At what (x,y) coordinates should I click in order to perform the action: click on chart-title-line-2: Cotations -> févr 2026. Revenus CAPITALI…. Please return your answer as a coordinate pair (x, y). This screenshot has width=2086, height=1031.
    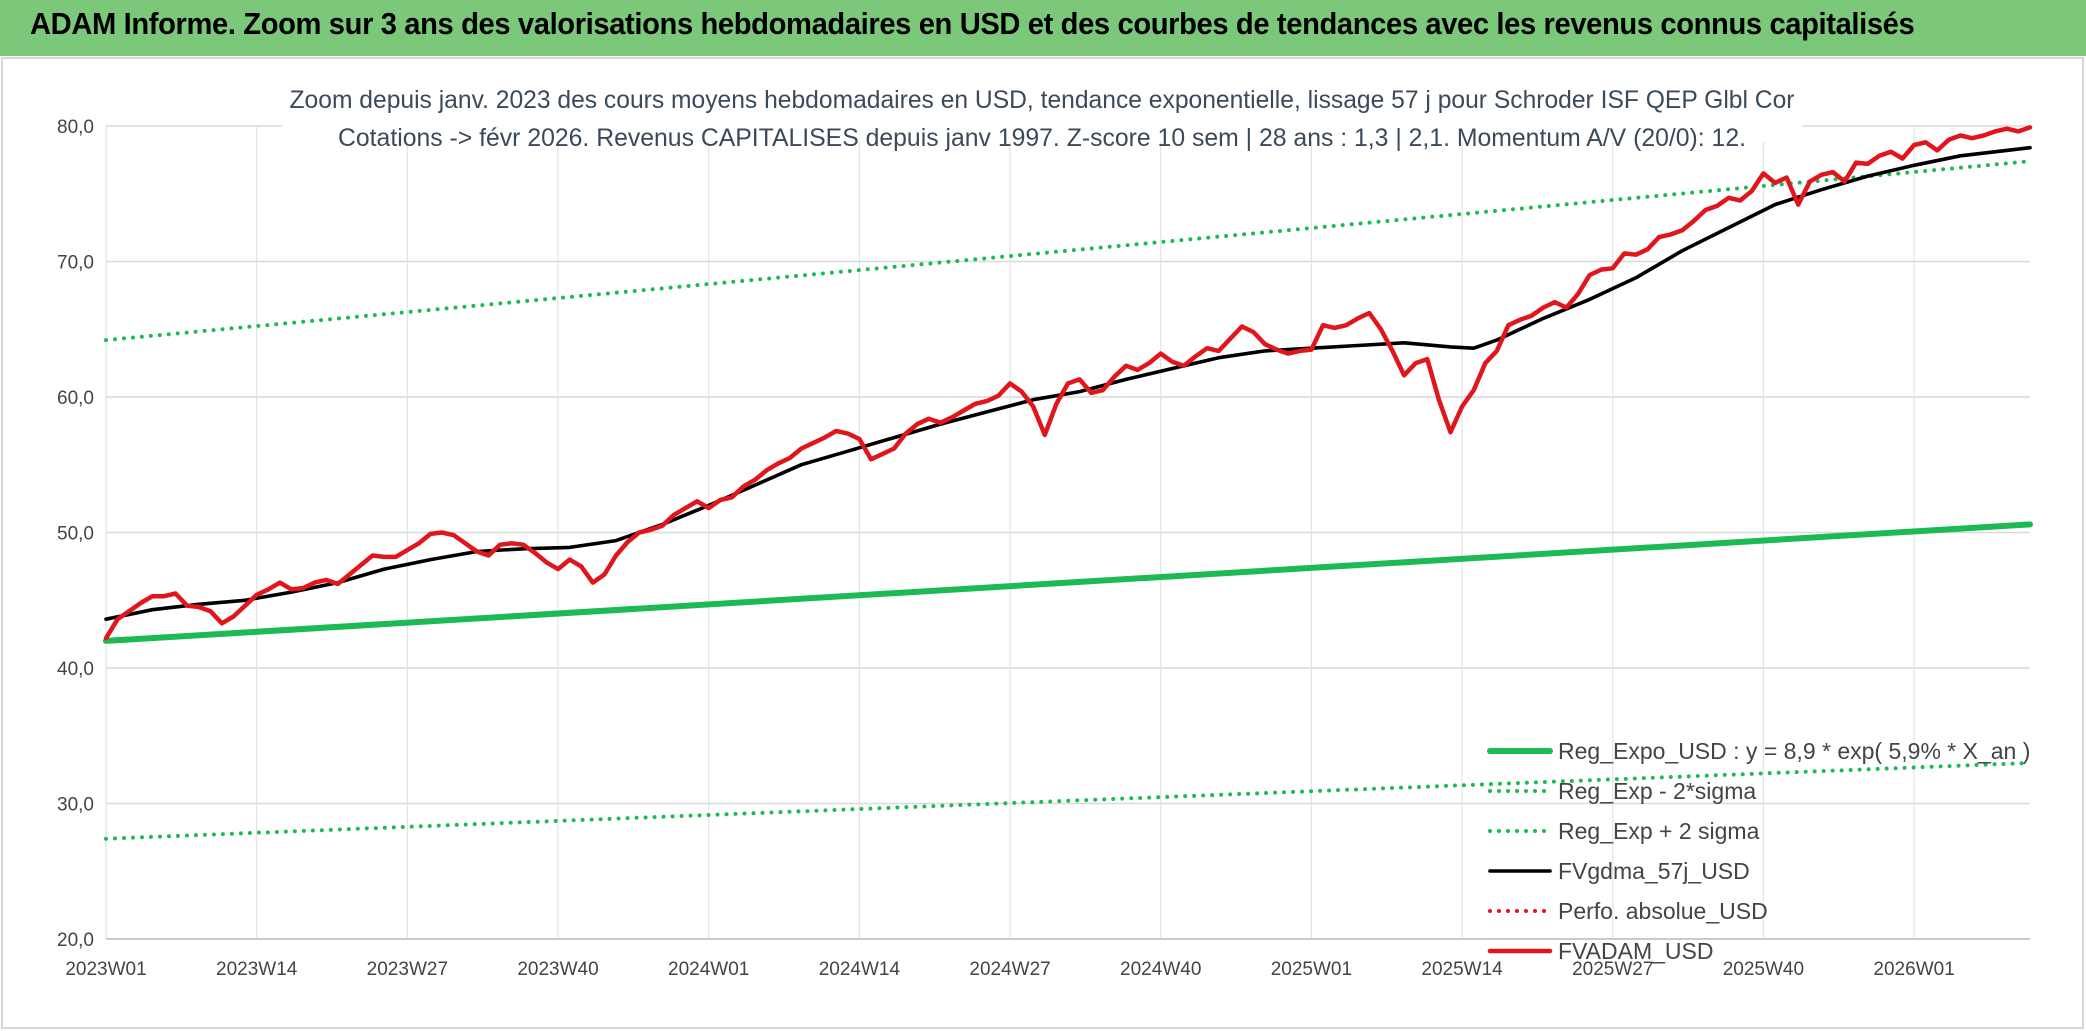
    Looking at the image, I should click on (1042, 138).